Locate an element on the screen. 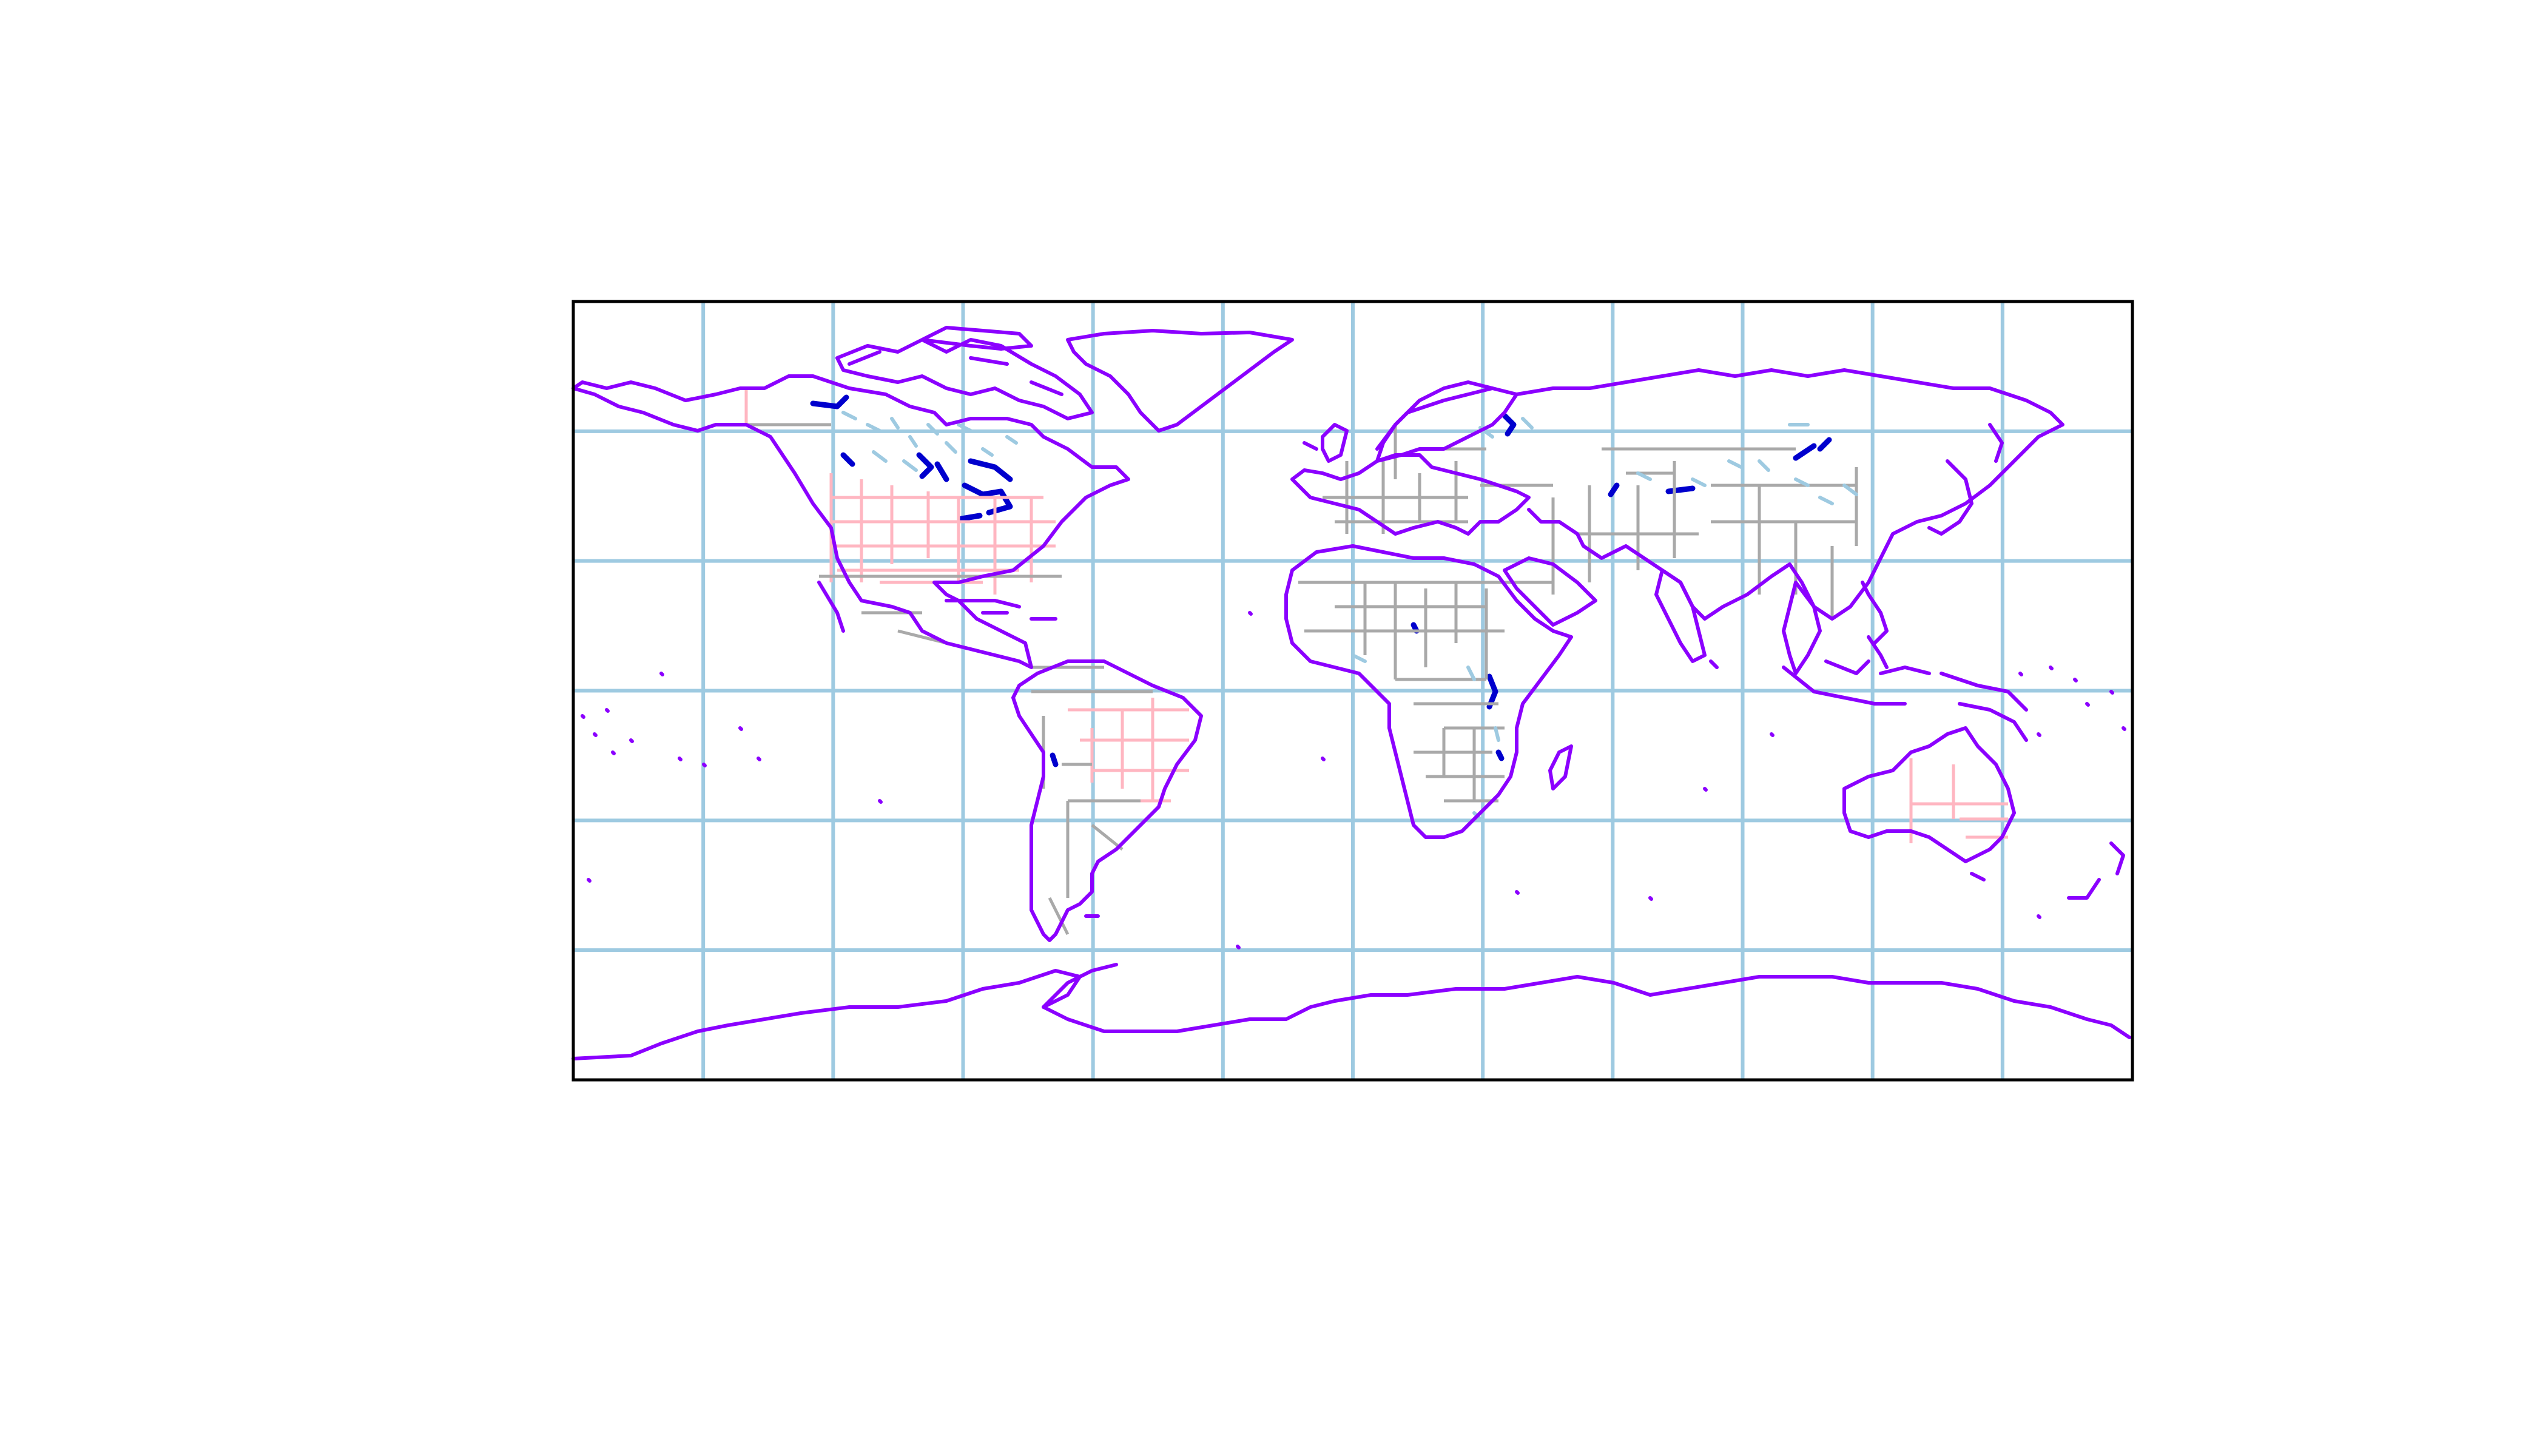  asia-borders is located at coordinates (1704, 533).